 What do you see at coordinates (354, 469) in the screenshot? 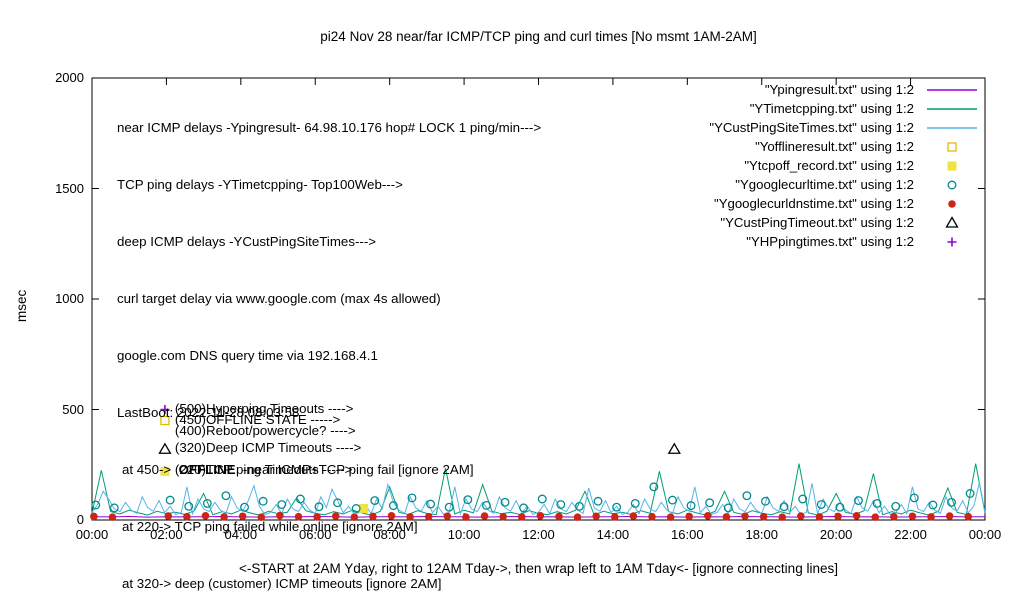
I see `info-text: -near ICMP+TCP ping fail [ignore 2AM]` at bounding box center [354, 469].